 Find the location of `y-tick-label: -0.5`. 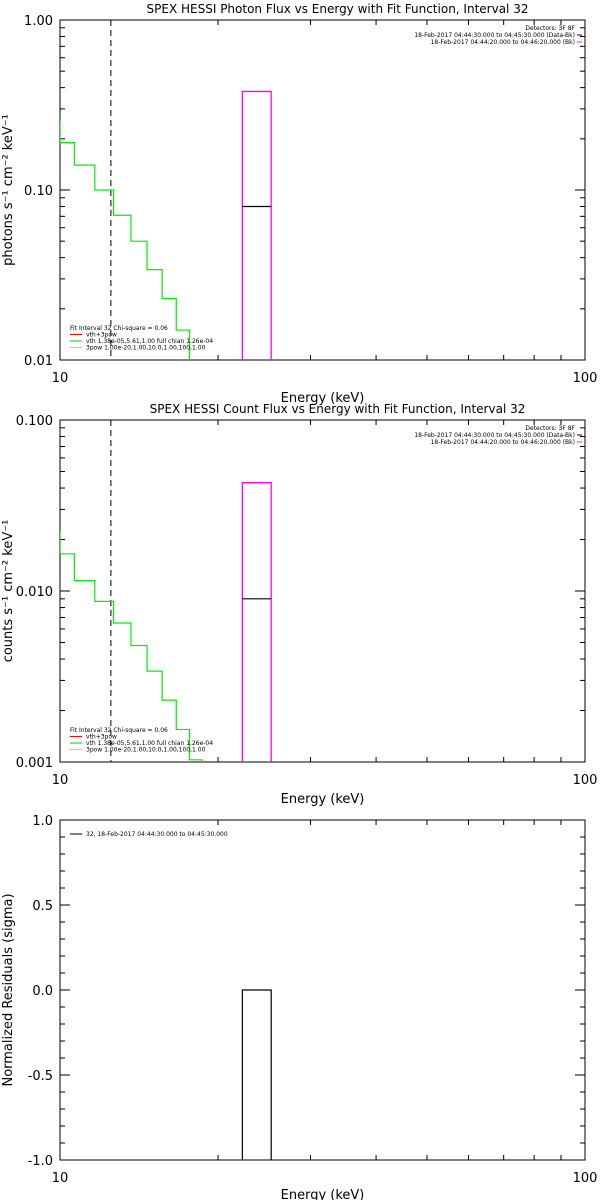

y-tick-label: -0.5 is located at coordinates (40, 1076).